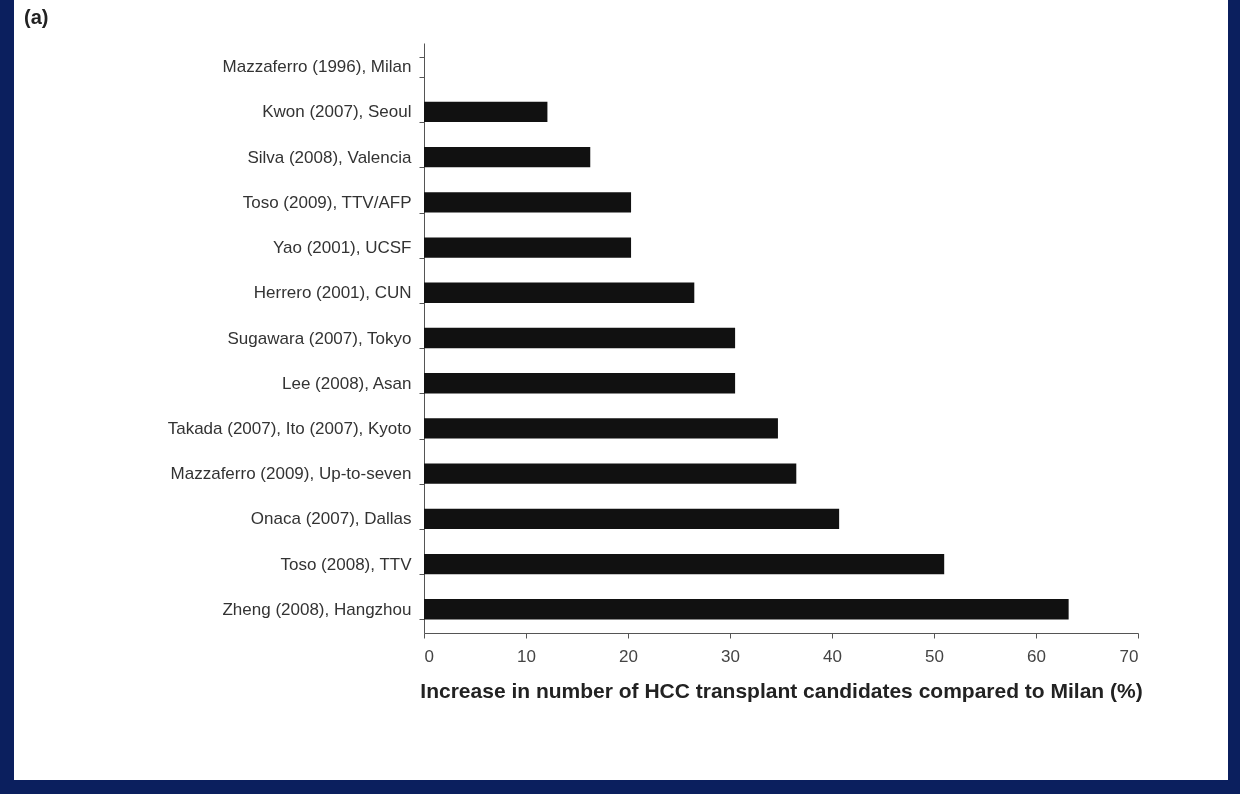  I want to click on y-tick-label: Mazzaferro (1996), Milan, so click(317, 67).